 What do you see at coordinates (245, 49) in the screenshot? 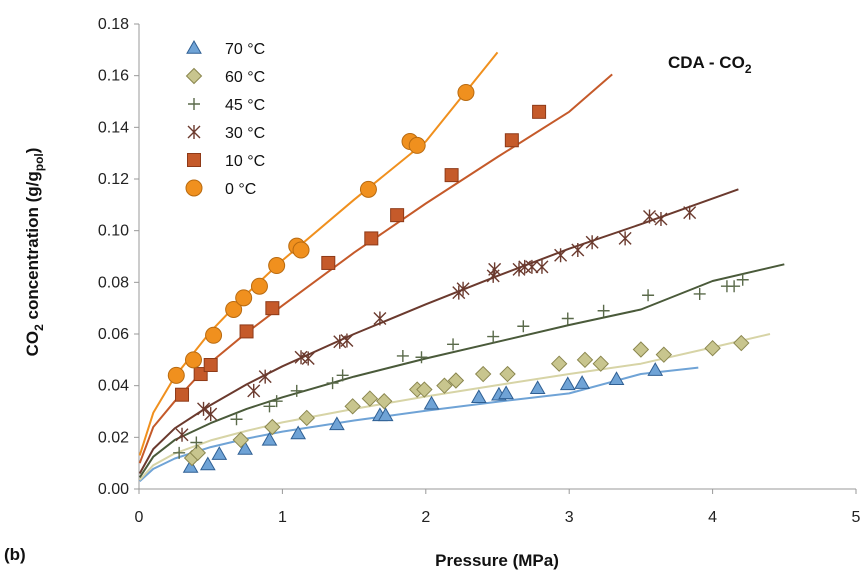
I see `legend-label: 70 °C` at bounding box center [245, 49].